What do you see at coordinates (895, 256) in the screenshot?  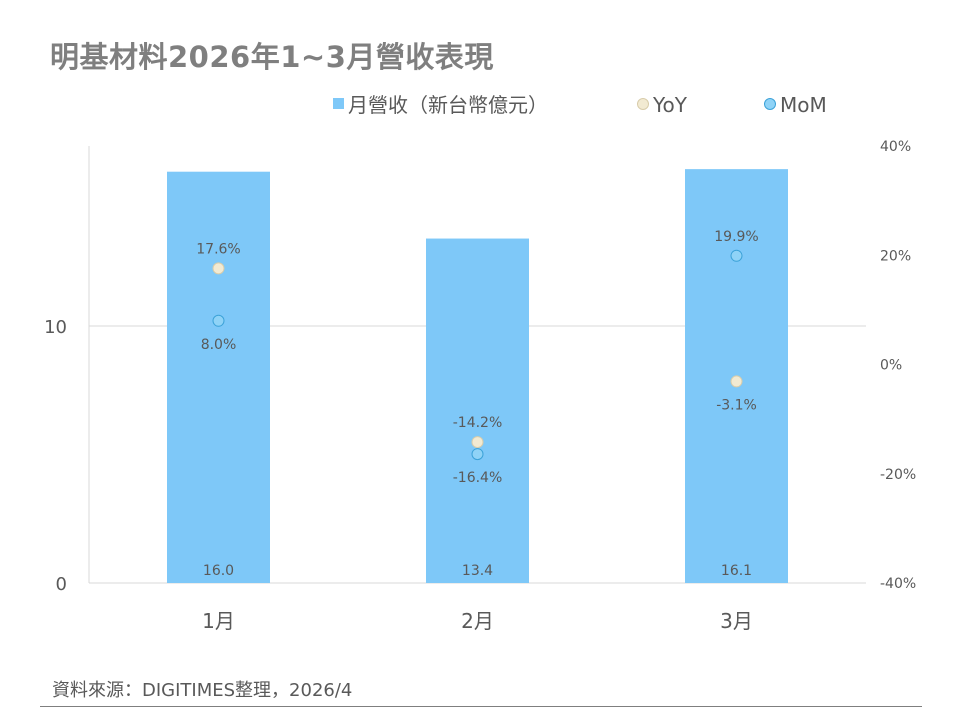 I see `right-tick-label: 20%` at bounding box center [895, 256].